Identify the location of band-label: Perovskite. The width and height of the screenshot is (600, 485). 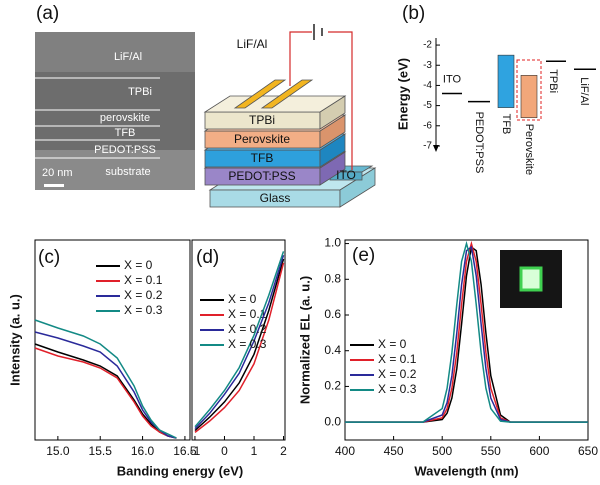
(529, 149).